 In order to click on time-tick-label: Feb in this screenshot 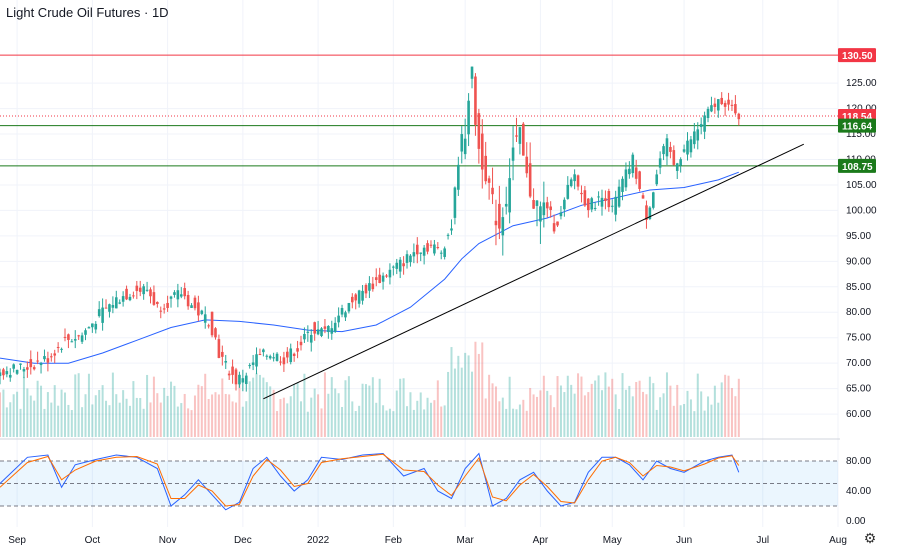, I will do `click(394, 540)`.